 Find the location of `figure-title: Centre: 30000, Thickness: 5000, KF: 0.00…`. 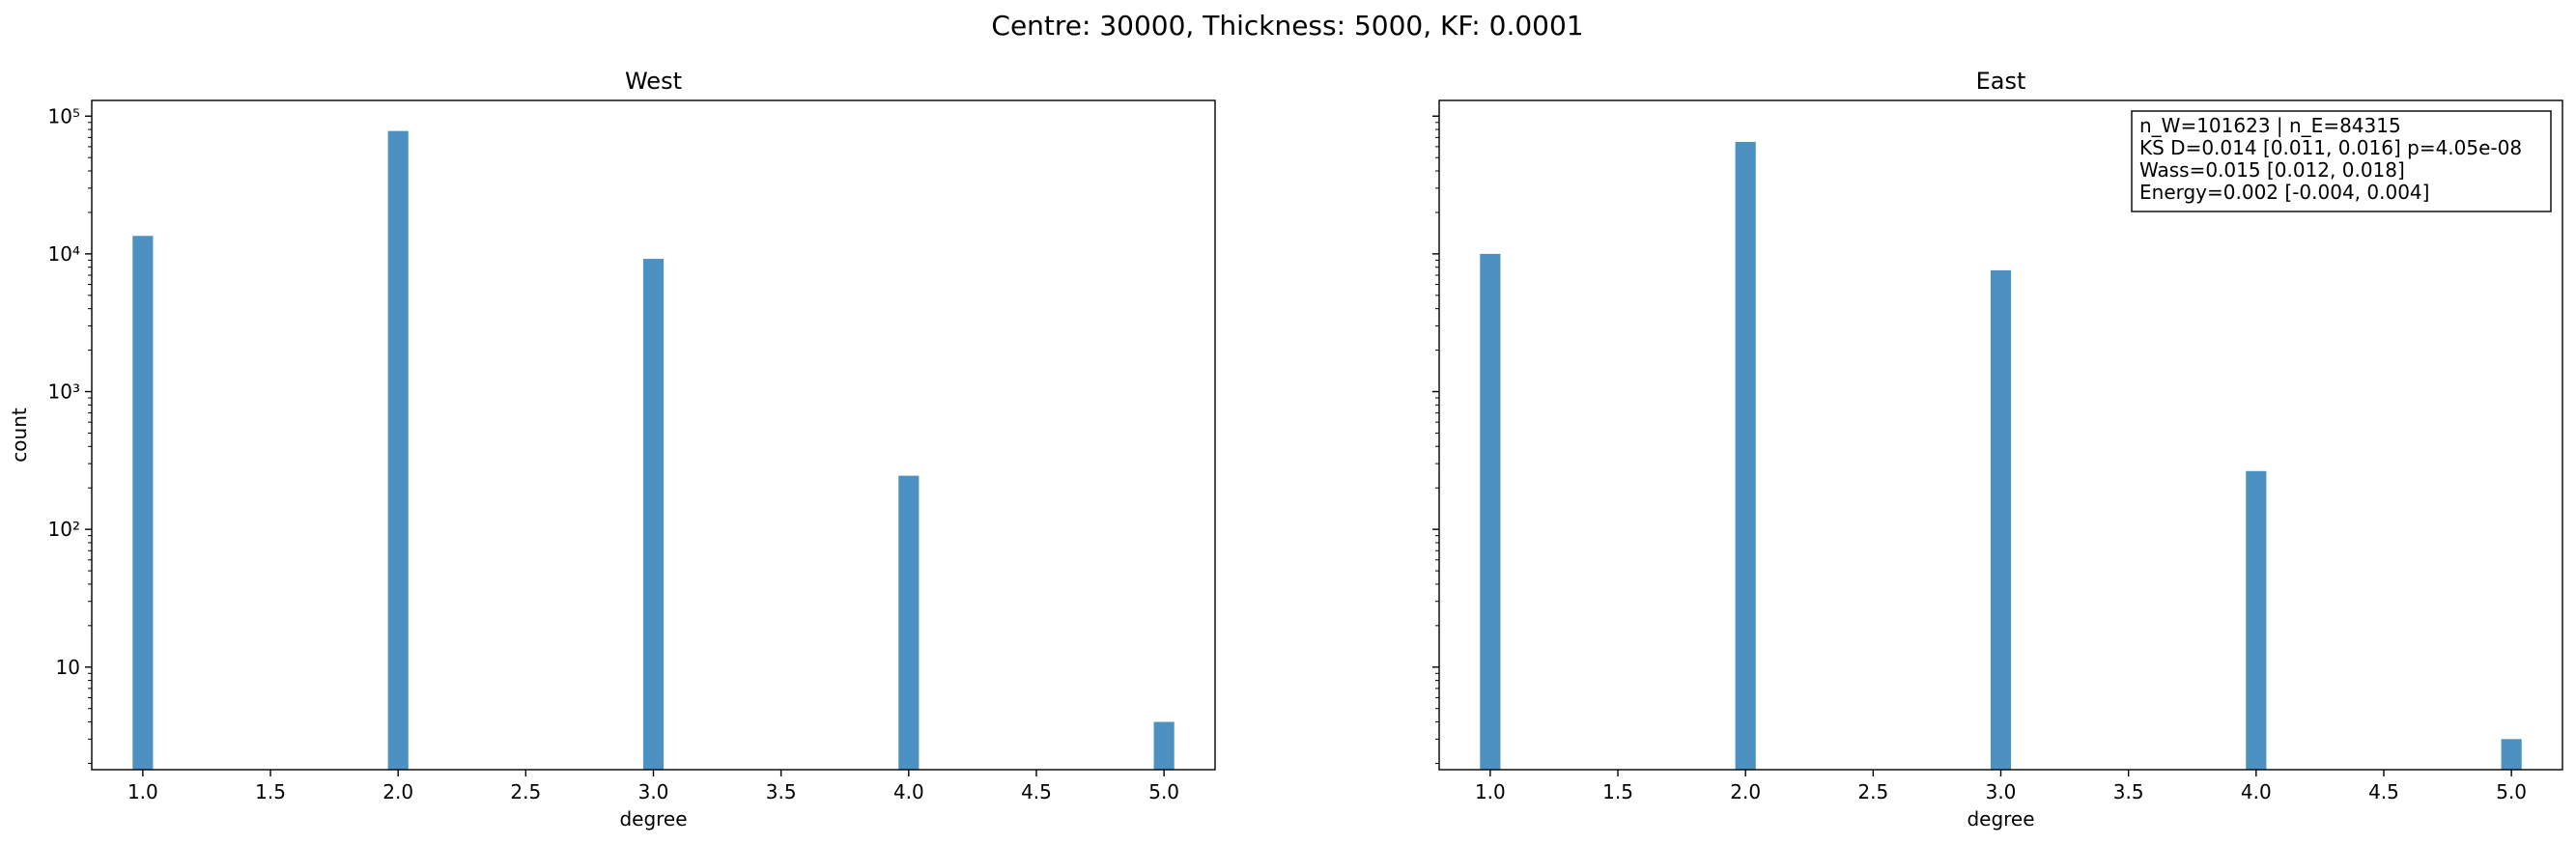

figure-title: Centre: 30000, Thickness: 5000, KF: 0.00… is located at coordinates (1287, 26).